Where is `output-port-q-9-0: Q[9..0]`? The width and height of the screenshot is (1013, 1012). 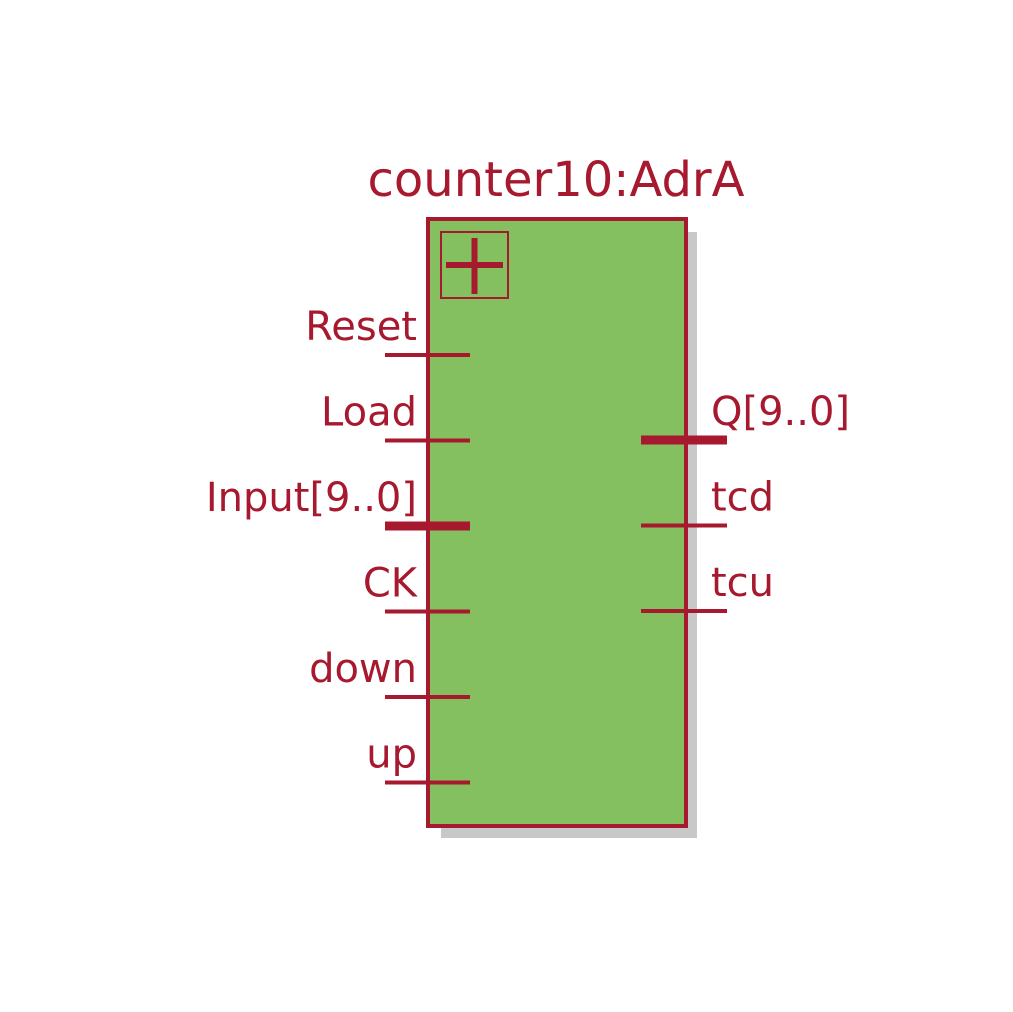 output-port-q-9-0: Q[9..0] is located at coordinates (745, 417).